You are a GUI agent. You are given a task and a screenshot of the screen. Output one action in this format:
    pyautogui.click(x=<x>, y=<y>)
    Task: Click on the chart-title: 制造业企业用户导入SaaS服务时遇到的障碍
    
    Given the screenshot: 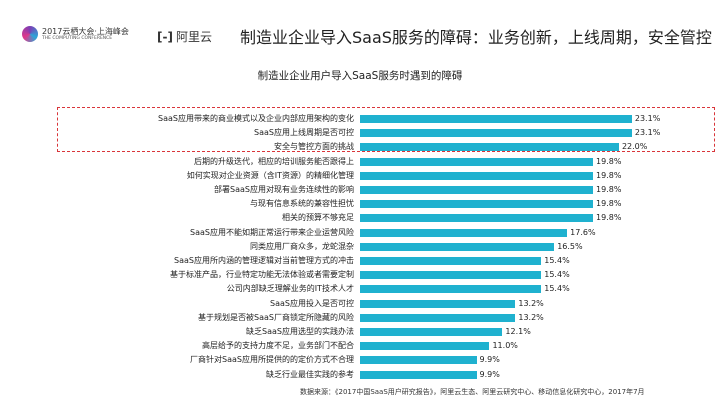 What is the action you would take?
    pyautogui.click(x=360, y=76)
    